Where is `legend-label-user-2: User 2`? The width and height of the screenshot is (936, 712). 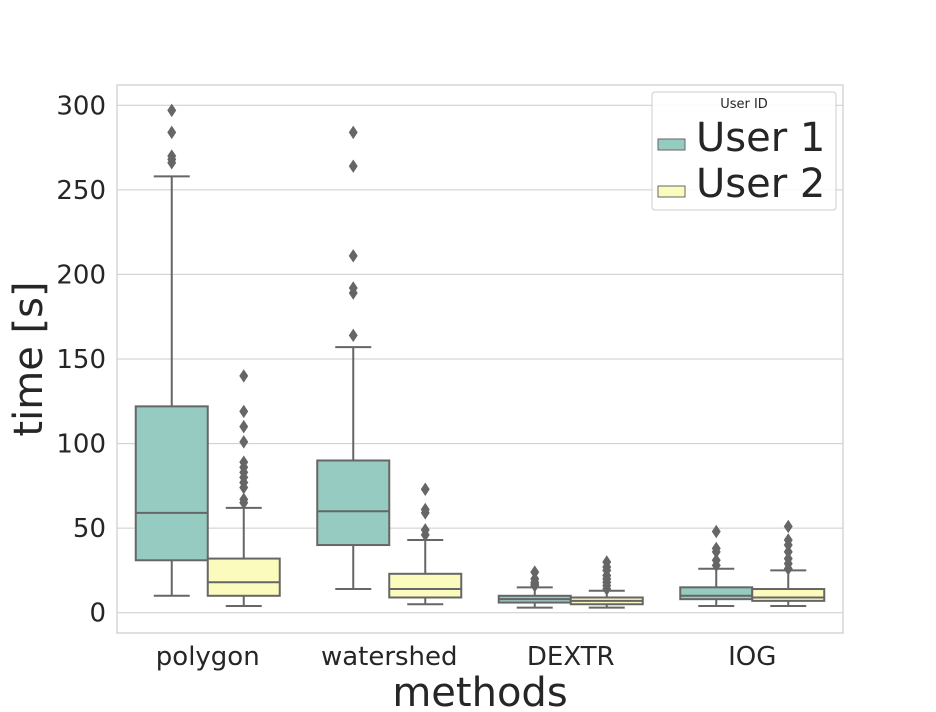 legend-label-user-2: User 2 is located at coordinates (760, 184).